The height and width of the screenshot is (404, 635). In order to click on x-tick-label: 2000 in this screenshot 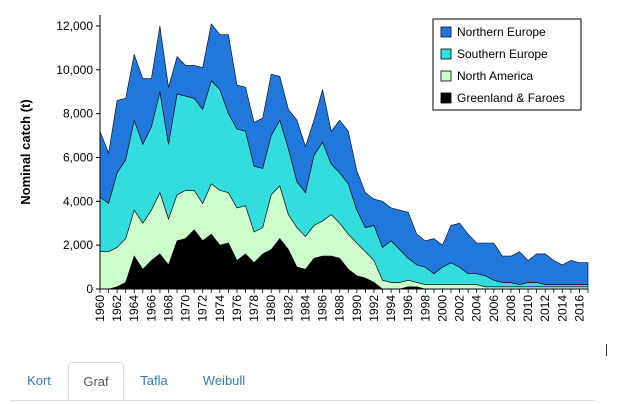, I will do `click(443, 308)`.